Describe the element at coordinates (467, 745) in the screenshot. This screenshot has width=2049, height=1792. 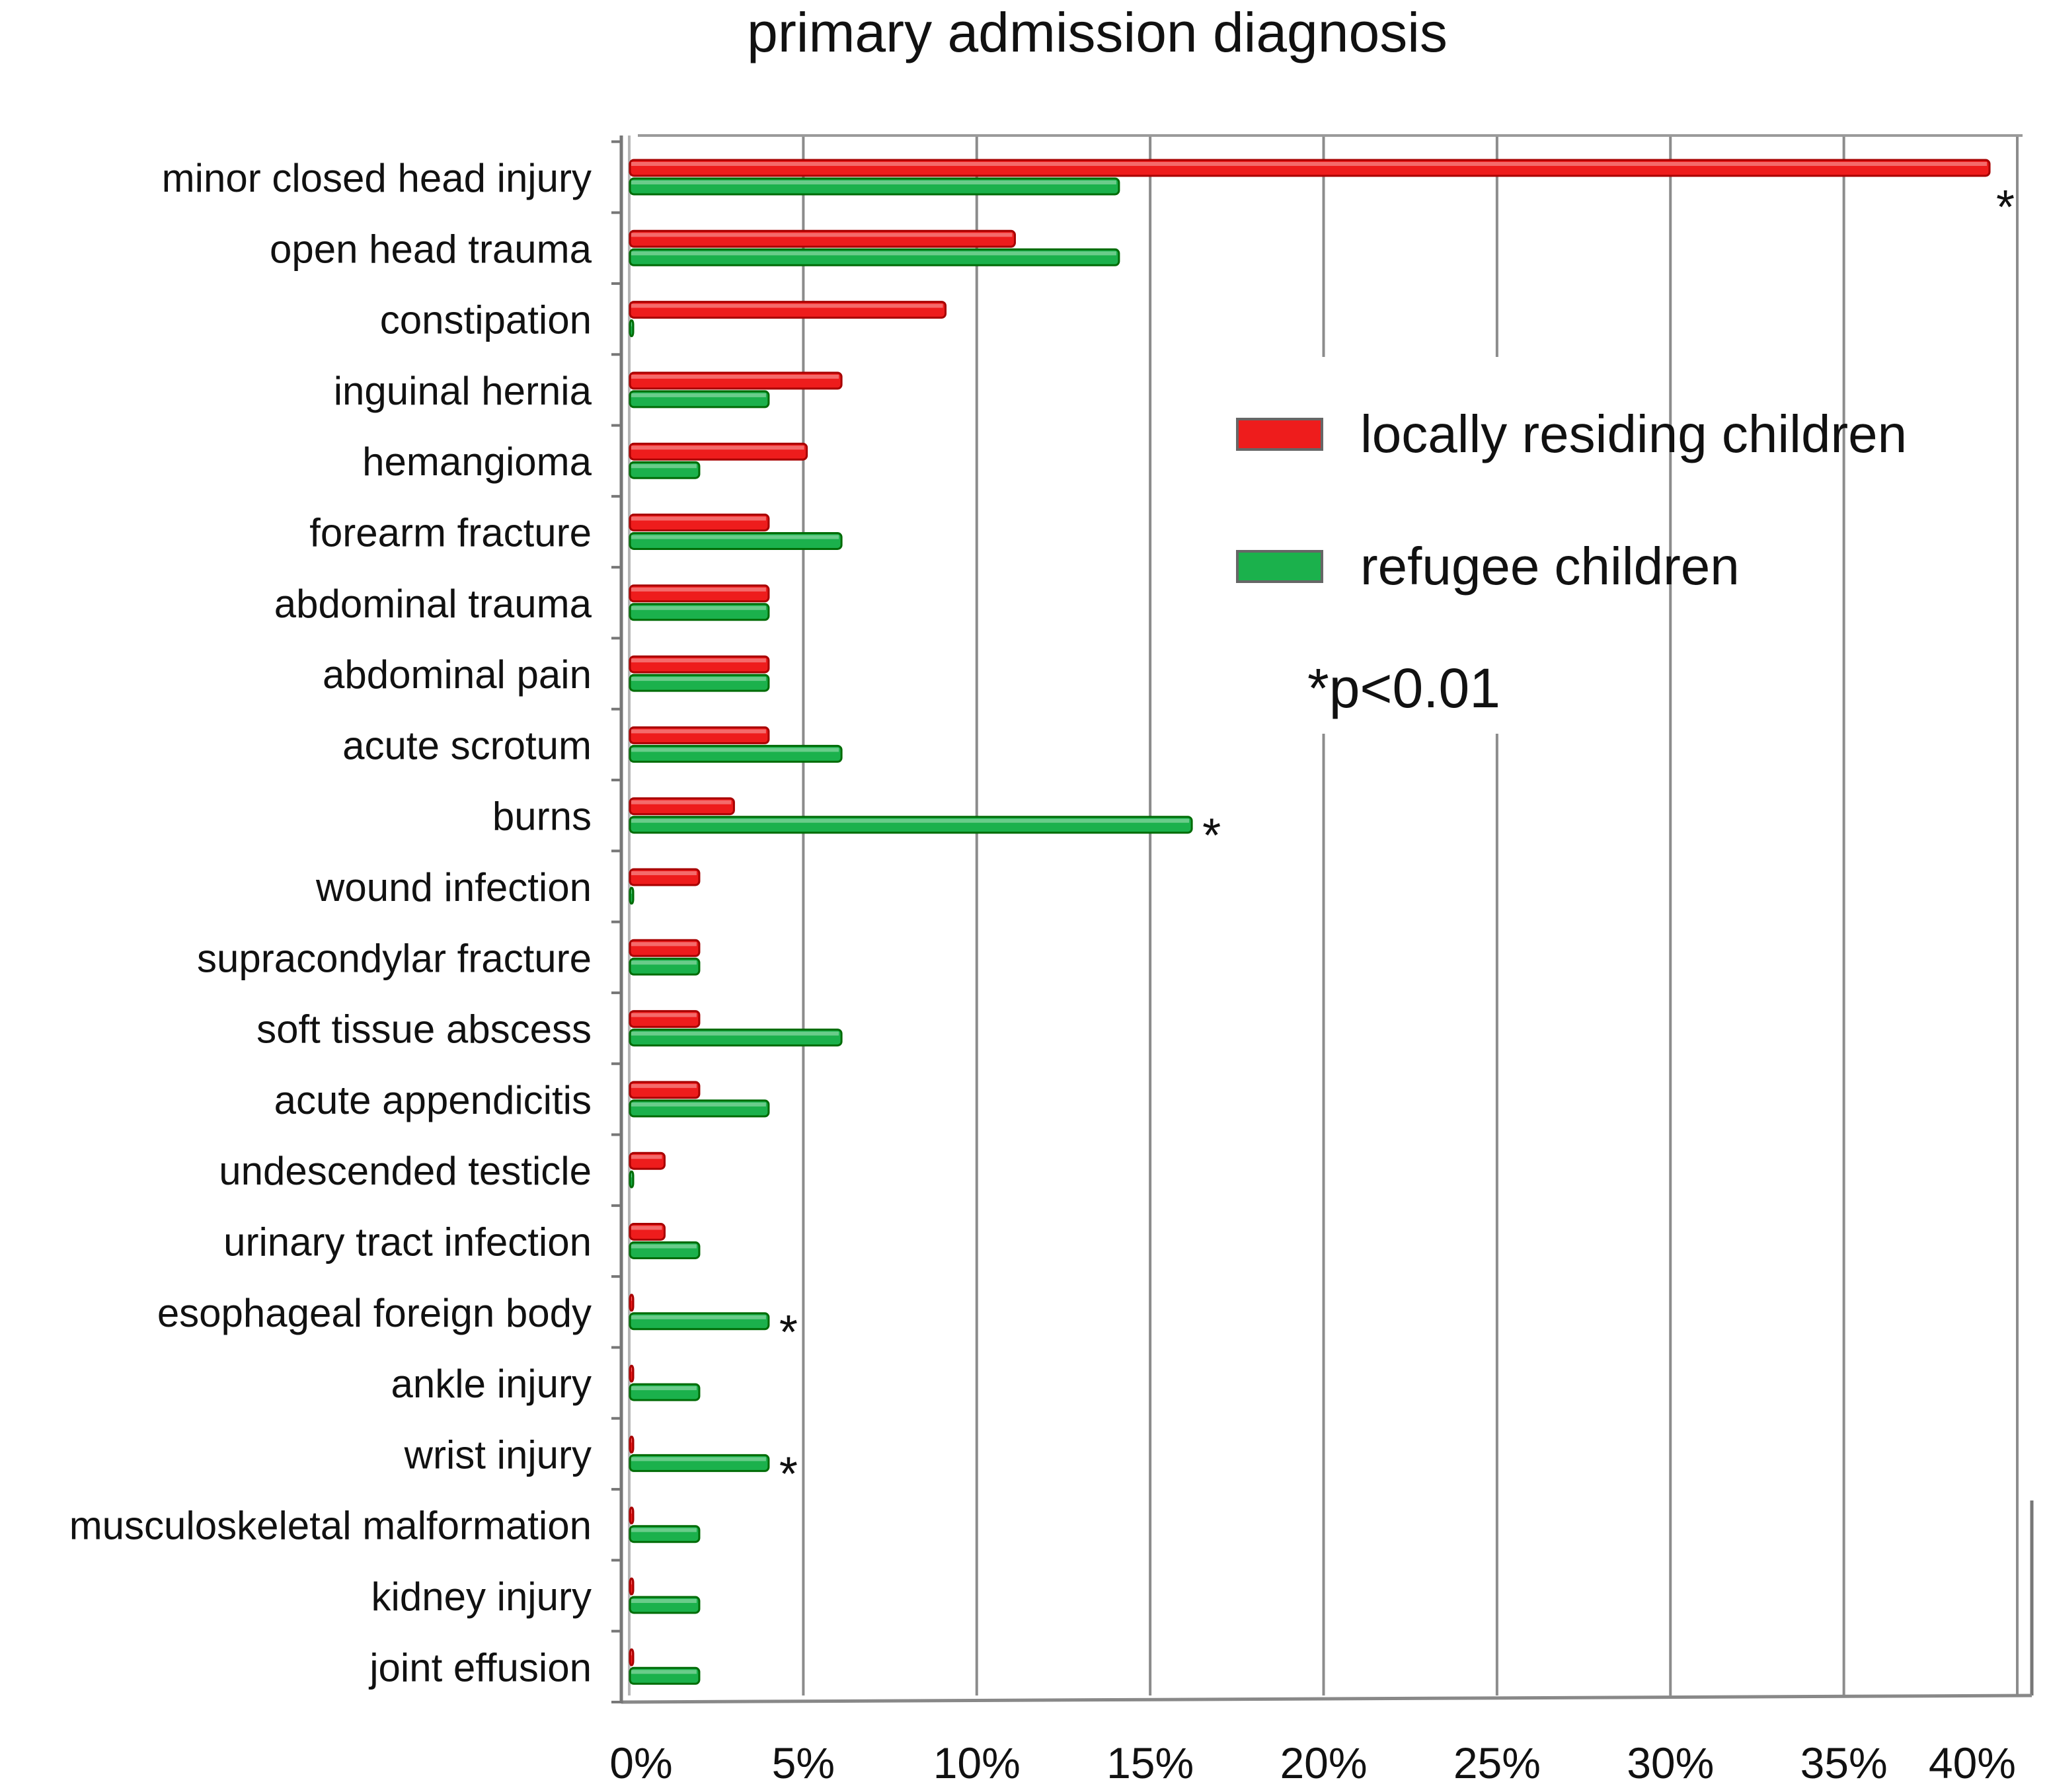
I see `category-label: acute scrotum` at that location.